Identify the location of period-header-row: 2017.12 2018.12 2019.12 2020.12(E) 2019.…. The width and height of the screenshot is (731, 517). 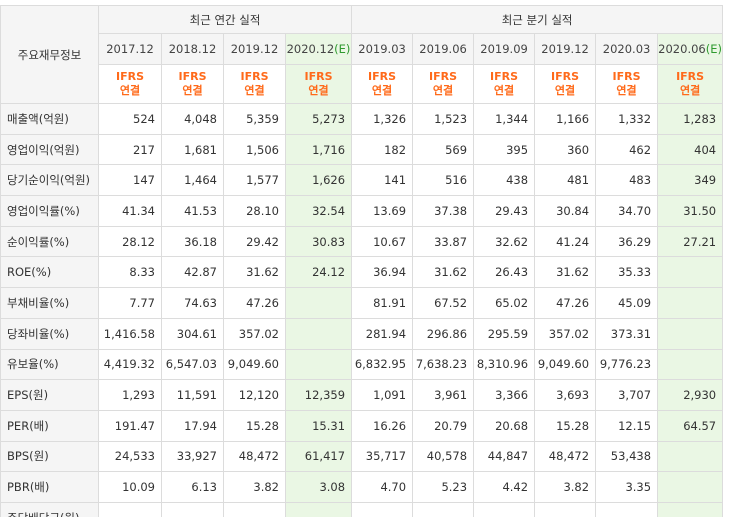
(362, 49).